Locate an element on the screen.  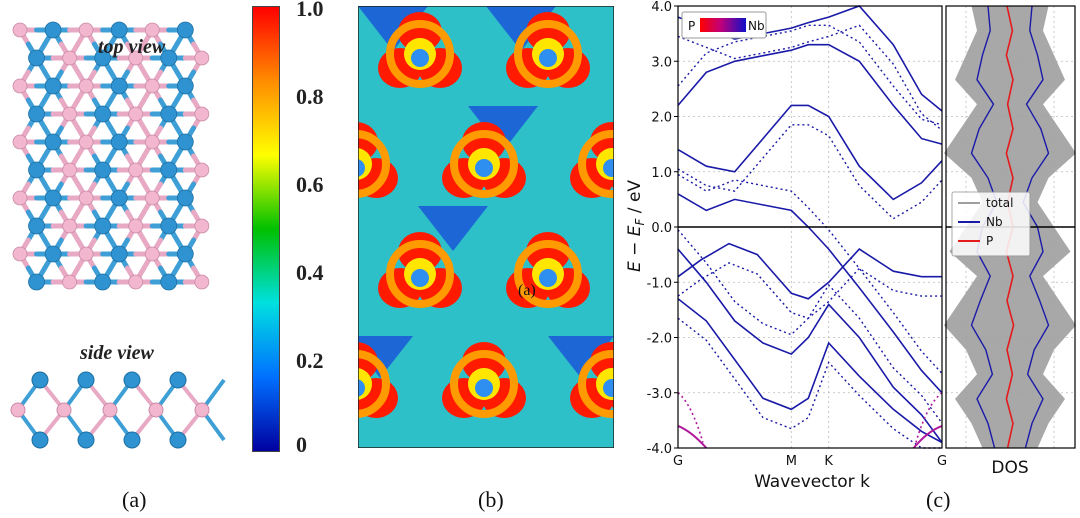
y-tick-label: -1.0 is located at coordinates (659, 283).